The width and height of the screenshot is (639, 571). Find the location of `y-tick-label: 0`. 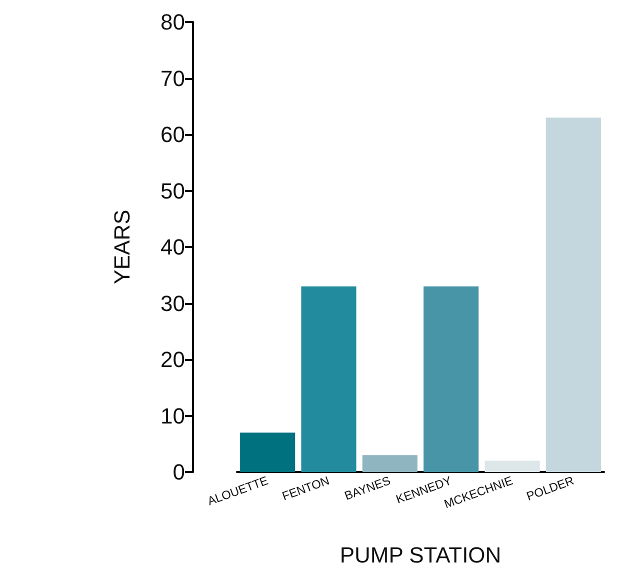

y-tick-label: 0 is located at coordinates (178, 472).